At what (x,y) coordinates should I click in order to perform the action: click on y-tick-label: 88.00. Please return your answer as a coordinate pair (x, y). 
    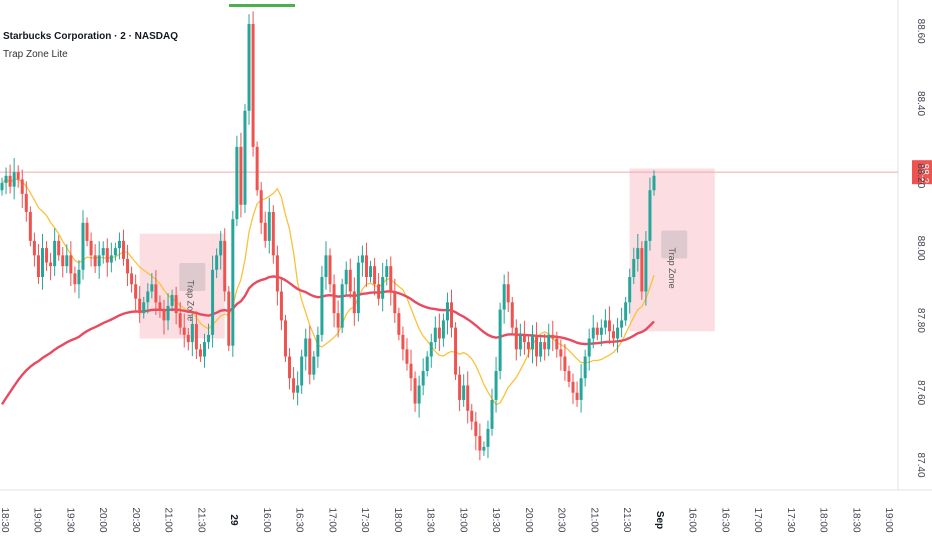
    Looking at the image, I should click on (920, 248).